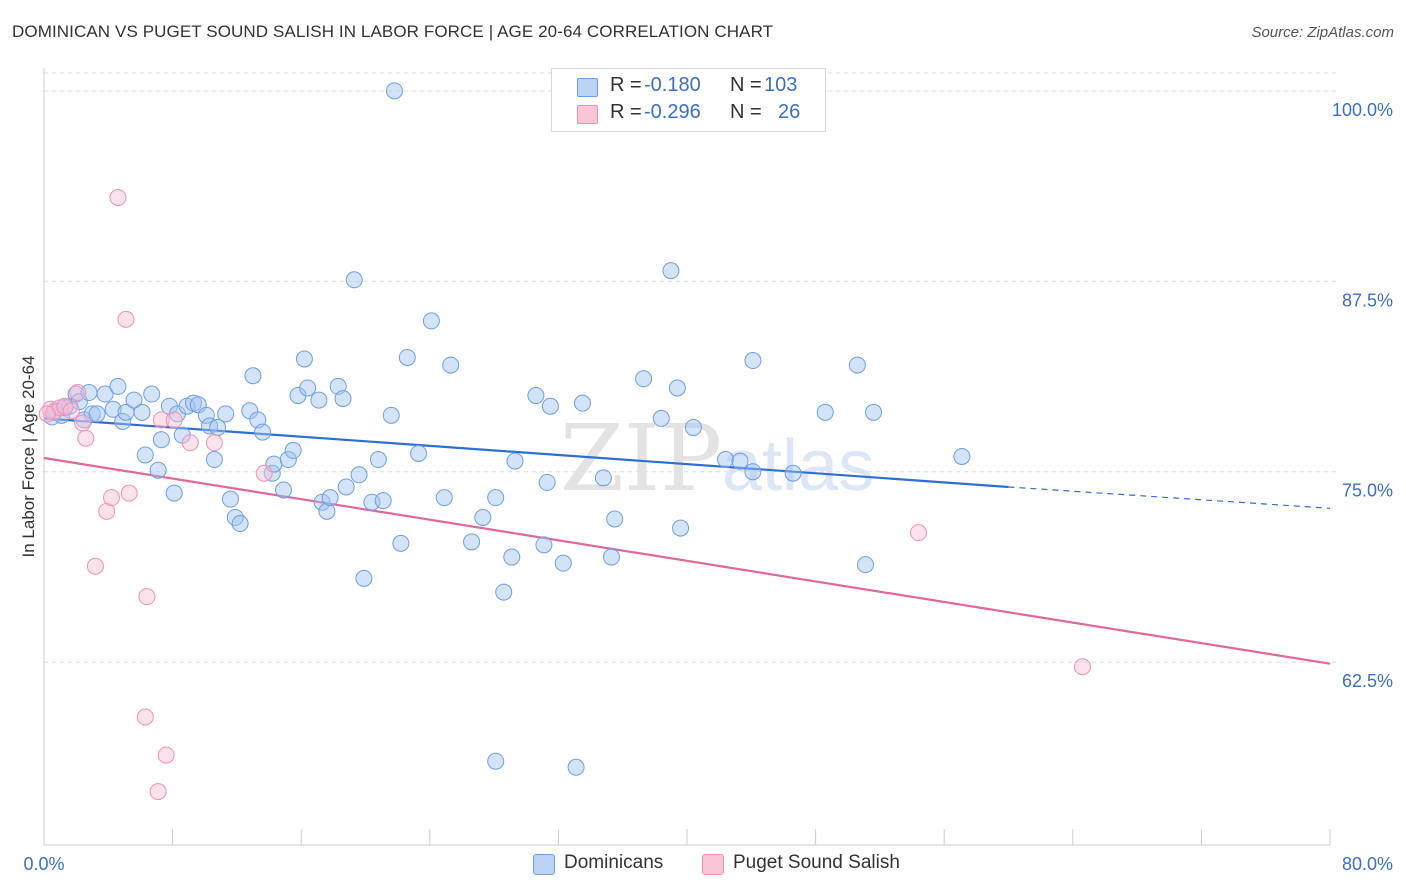 The width and height of the screenshot is (1406, 892). Describe the element at coordinates (1169, 497) in the screenshot. I see `trendline-dominicans-extension` at that location.